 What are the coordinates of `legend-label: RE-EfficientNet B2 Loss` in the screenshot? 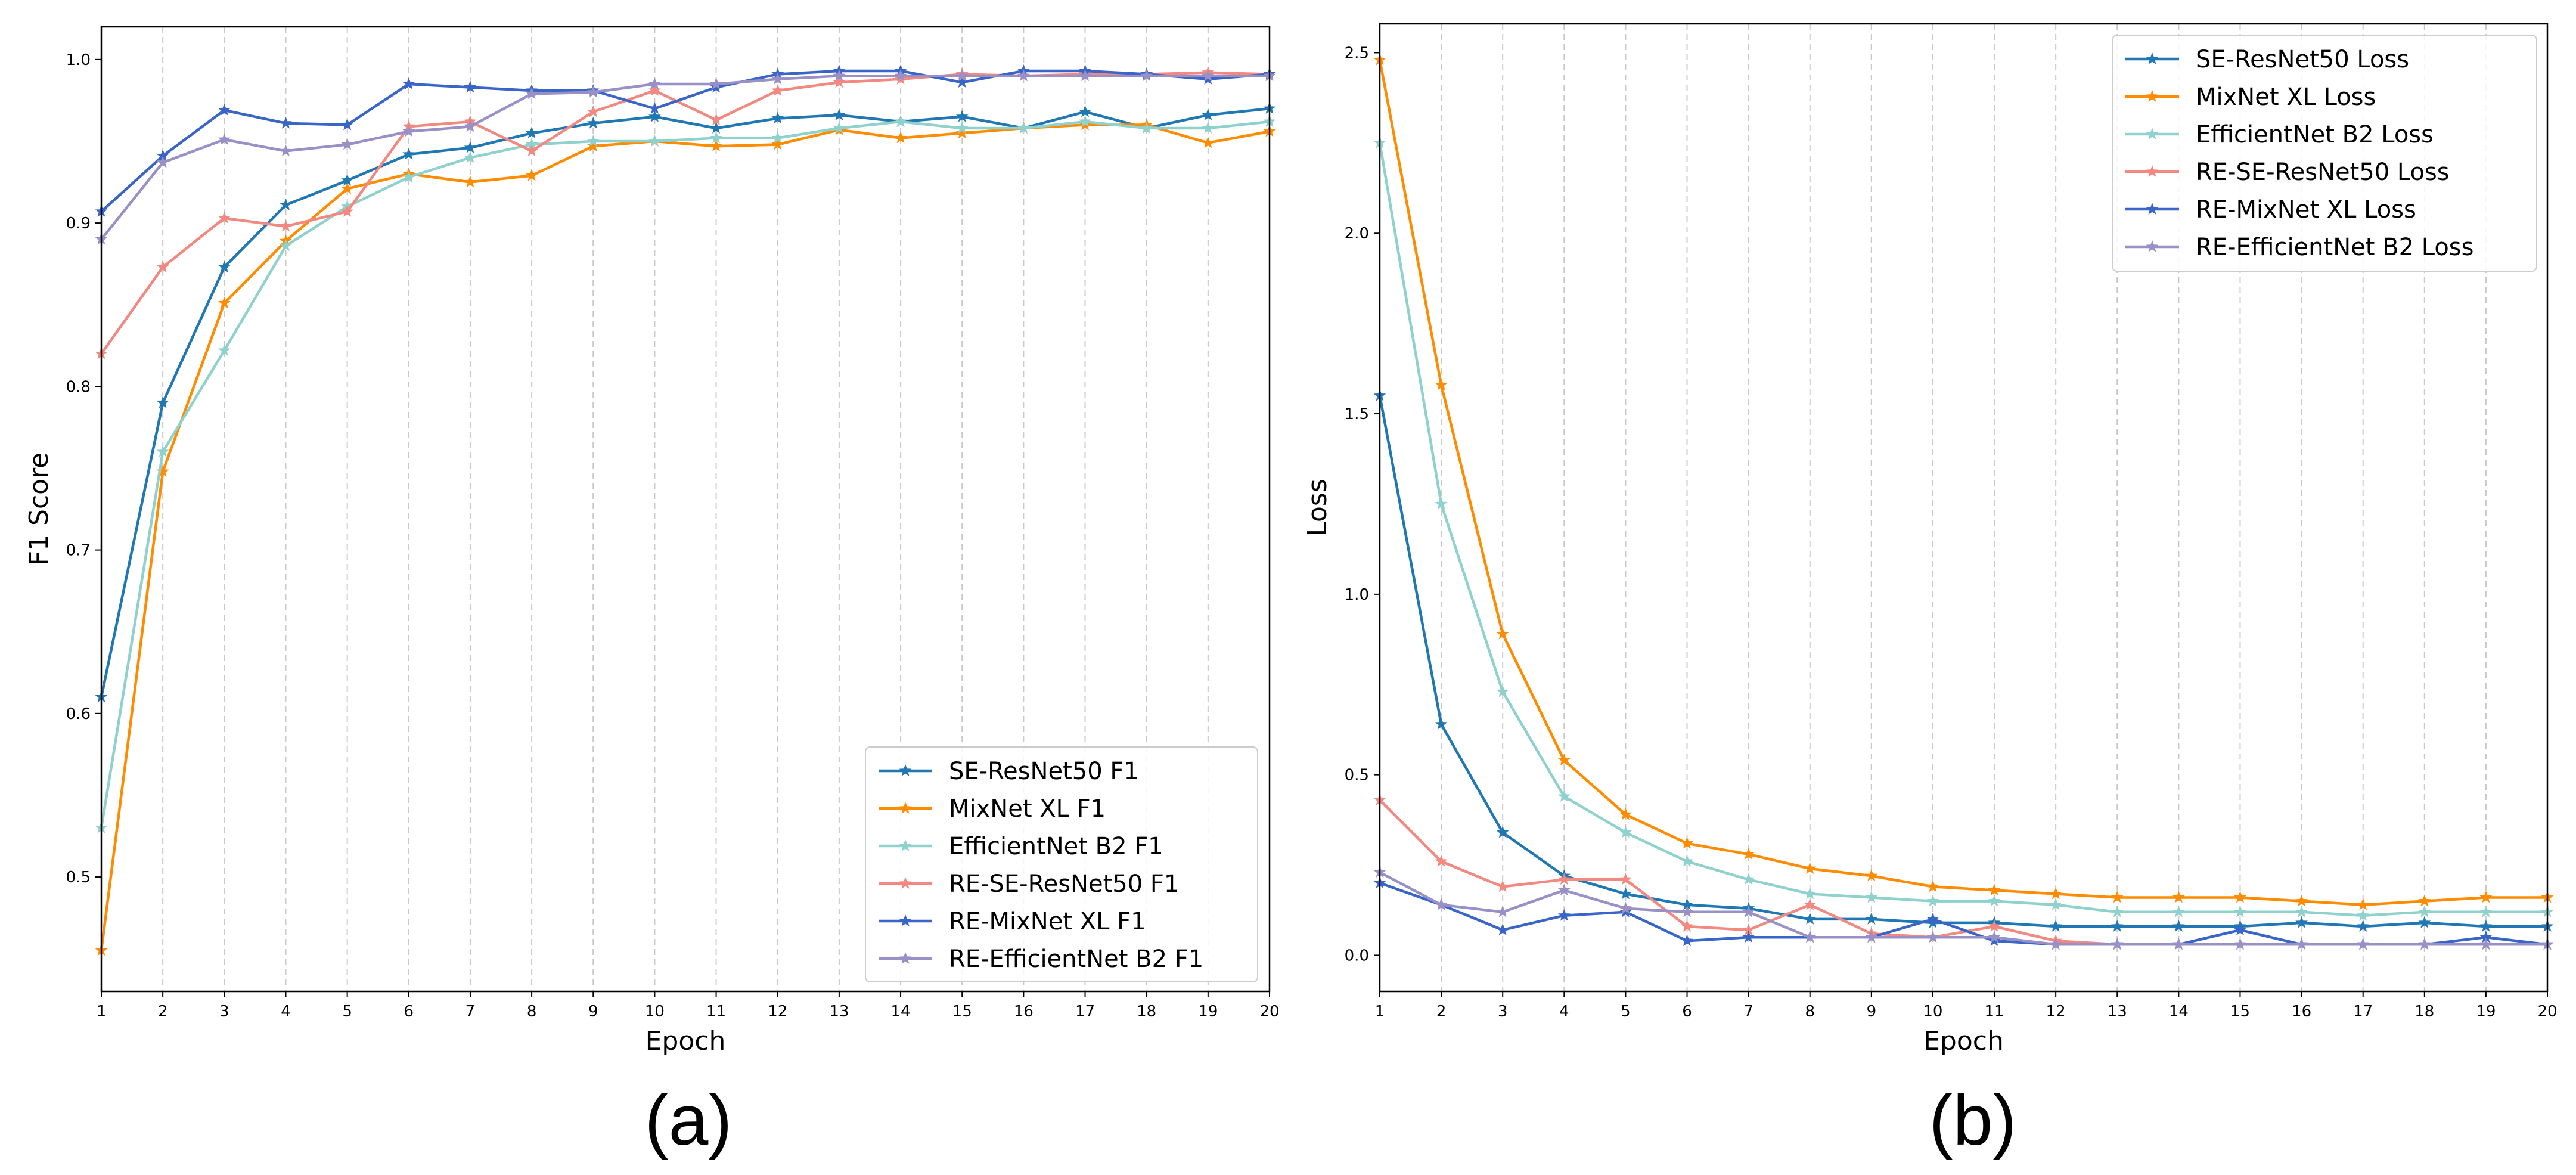 It's located at (2334, 247).